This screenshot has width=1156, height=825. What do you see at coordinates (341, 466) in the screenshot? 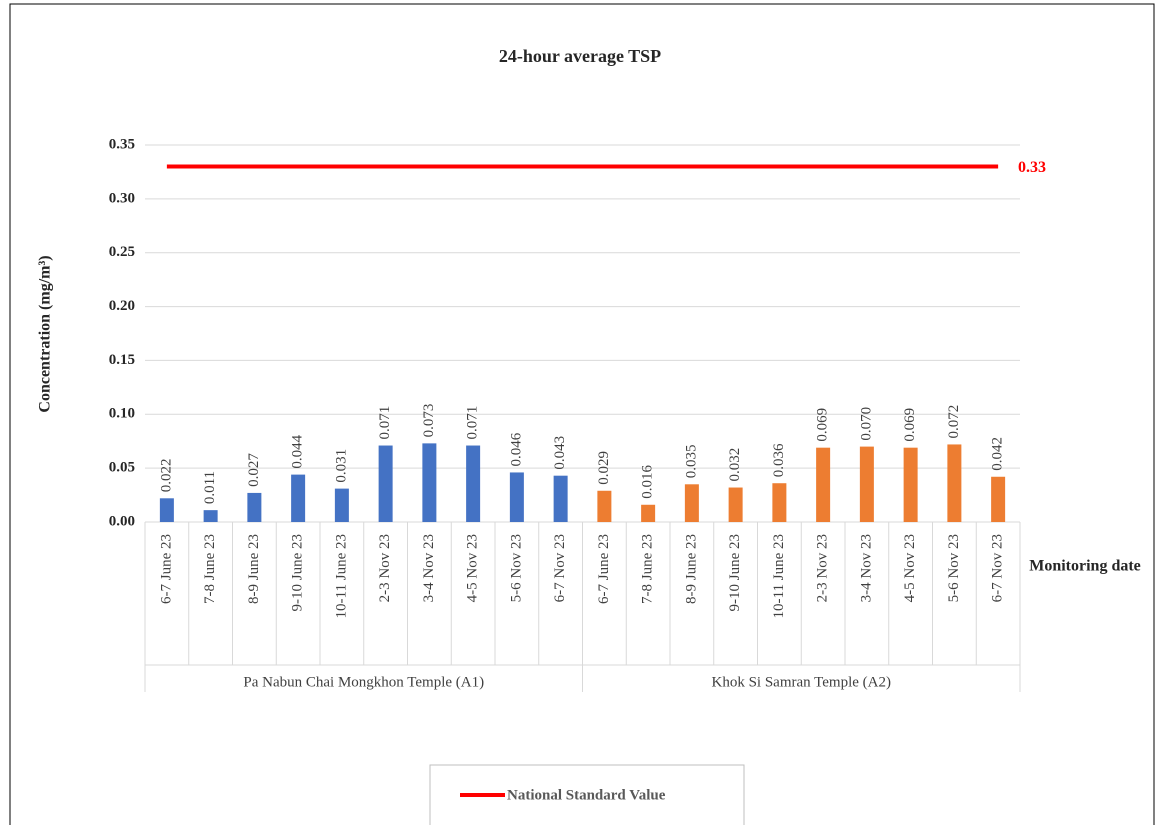
I see `data-label: 0.031` at bounding box center [341, 466].